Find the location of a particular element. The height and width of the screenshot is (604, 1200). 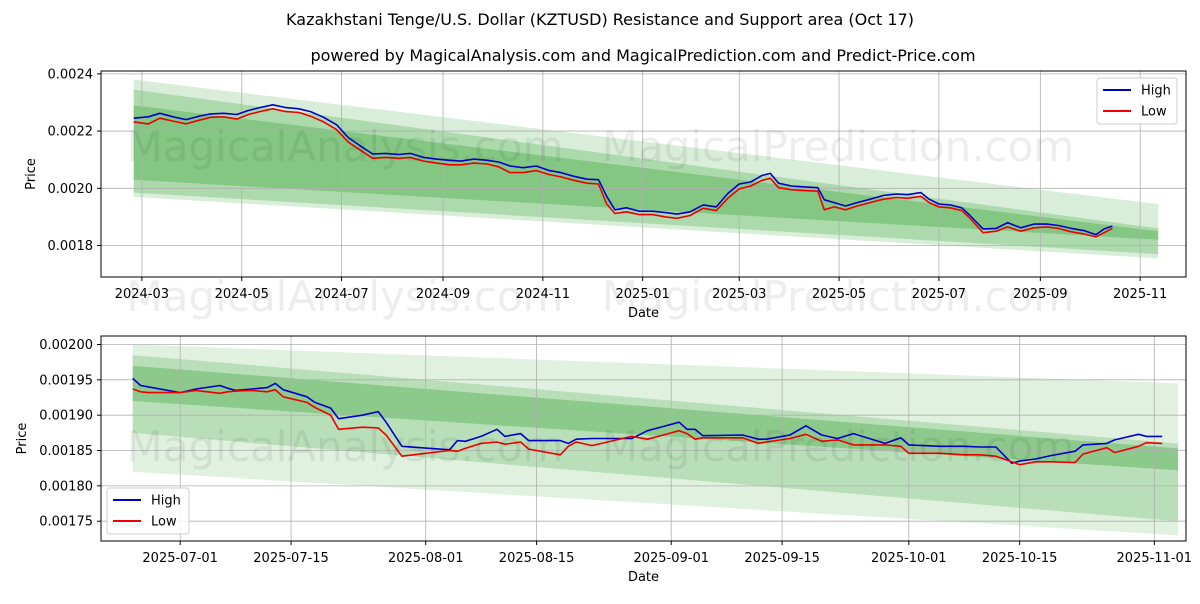

x-tick-label: 2025-11 is located at coordinates (1140, 294).